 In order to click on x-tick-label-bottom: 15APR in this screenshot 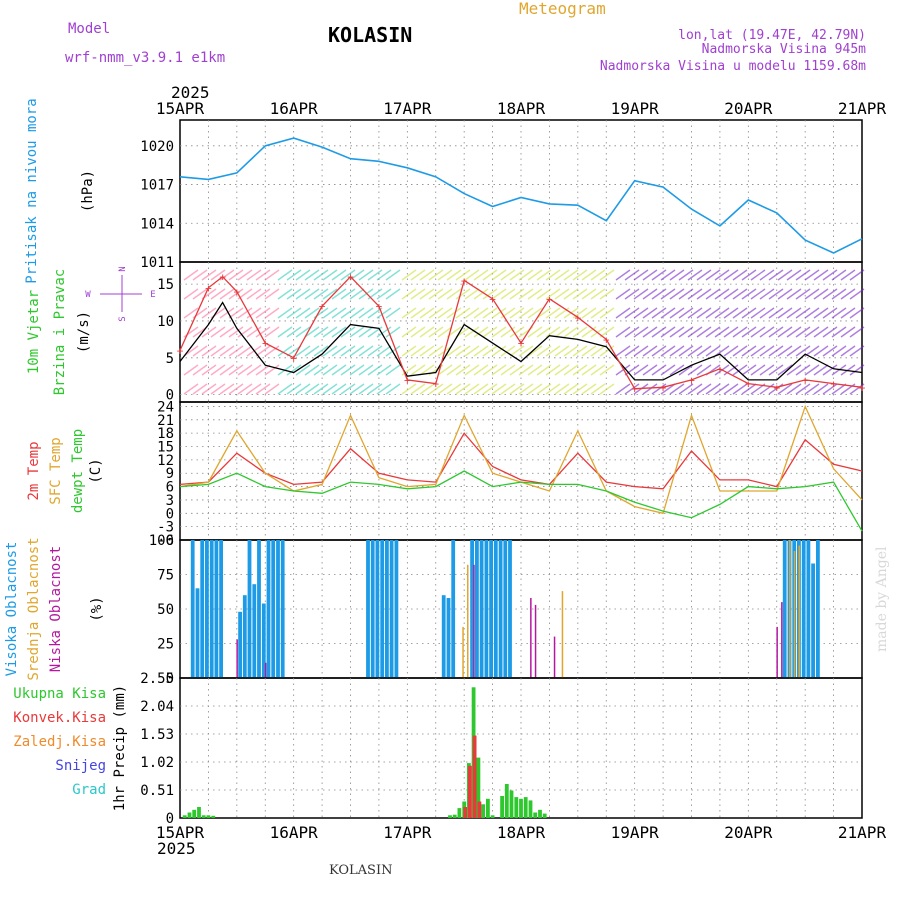, I will do `click(180, 832)`.